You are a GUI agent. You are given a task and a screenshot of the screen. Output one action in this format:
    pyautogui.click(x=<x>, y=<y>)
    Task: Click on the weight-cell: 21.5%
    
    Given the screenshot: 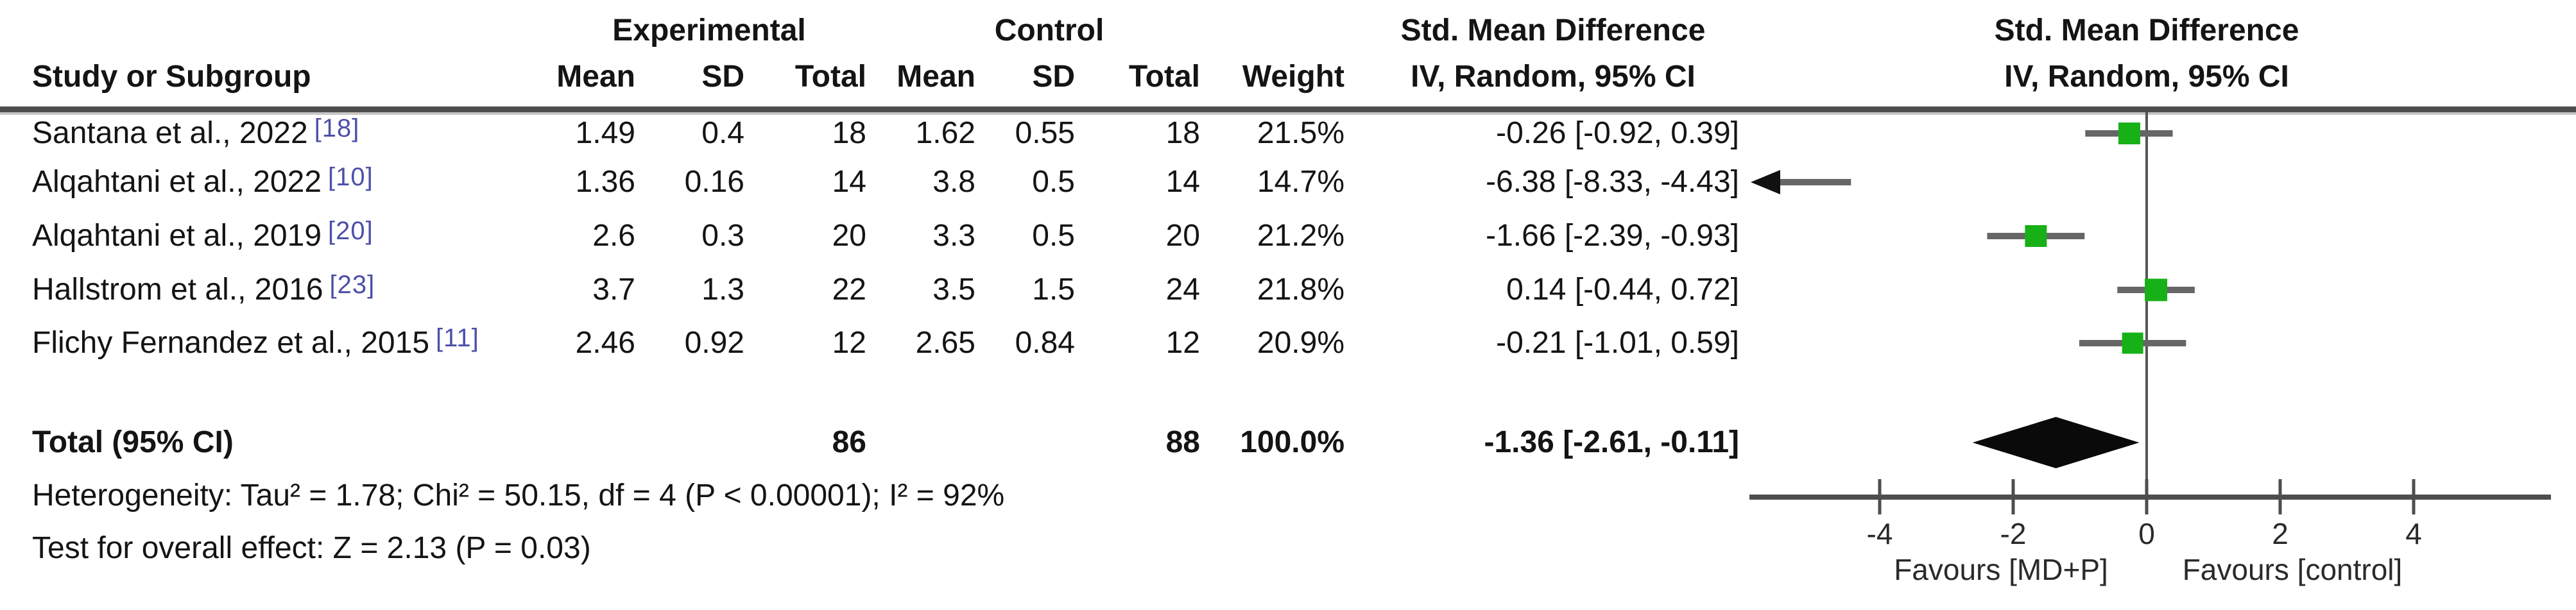 What is the action you would take?
    pyautogui.click(x=1300, y=133)
    